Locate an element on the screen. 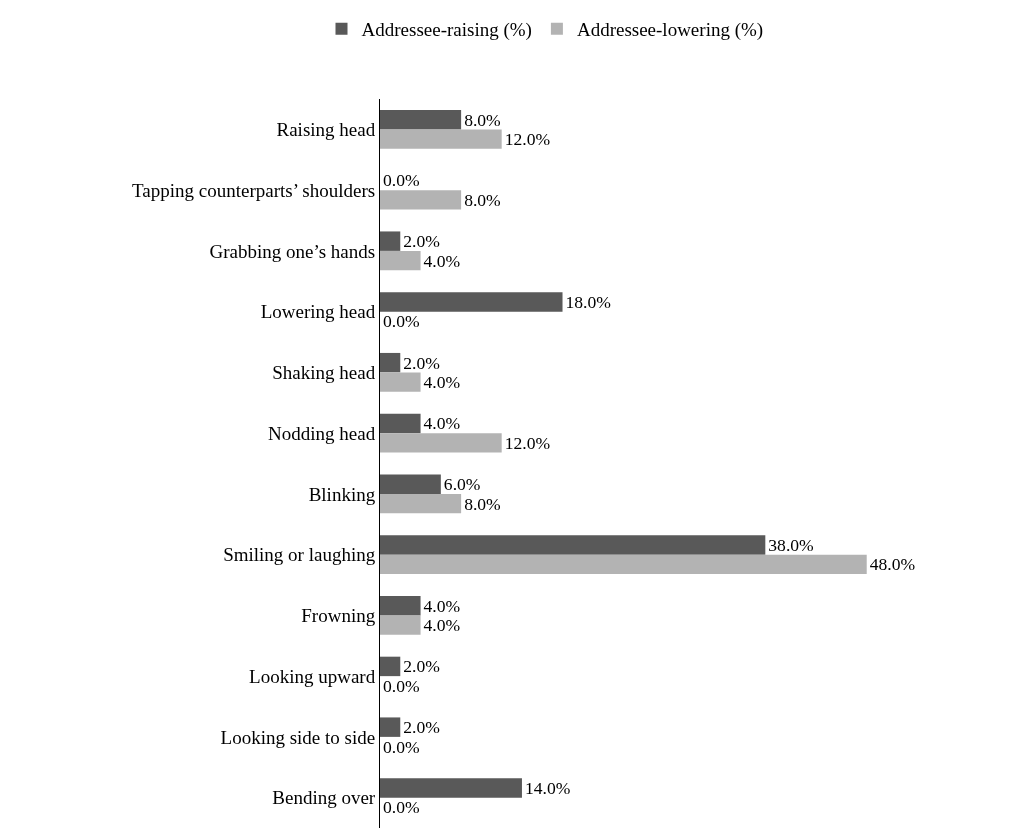 Image resolution: width=1020 pixels, height=838 pixels. y-tick-label: Lowering head is located at coordinates (318, 312).